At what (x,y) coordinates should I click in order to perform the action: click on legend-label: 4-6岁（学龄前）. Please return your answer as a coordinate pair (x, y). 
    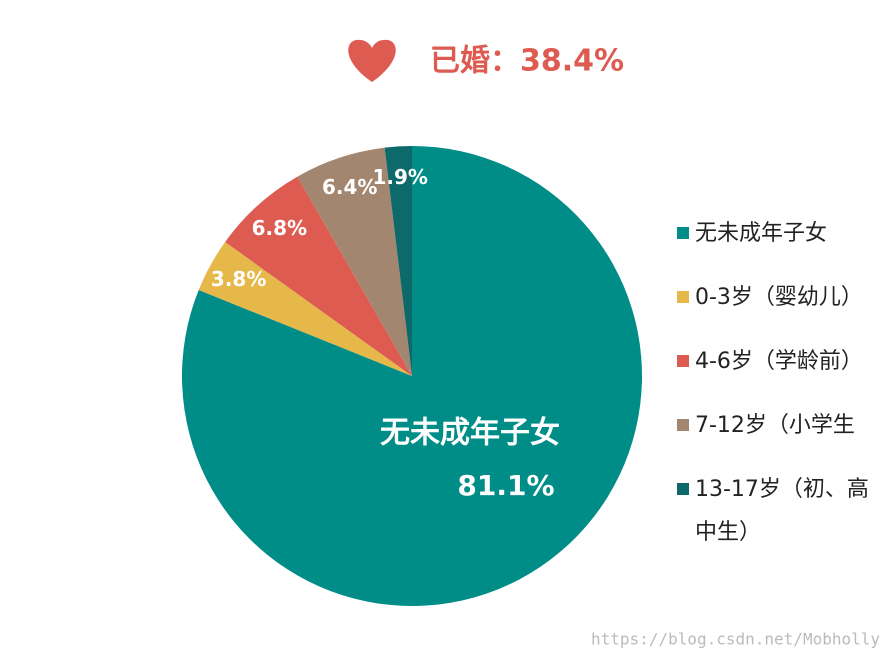
    Looking at the image, I should click on (779, 361).